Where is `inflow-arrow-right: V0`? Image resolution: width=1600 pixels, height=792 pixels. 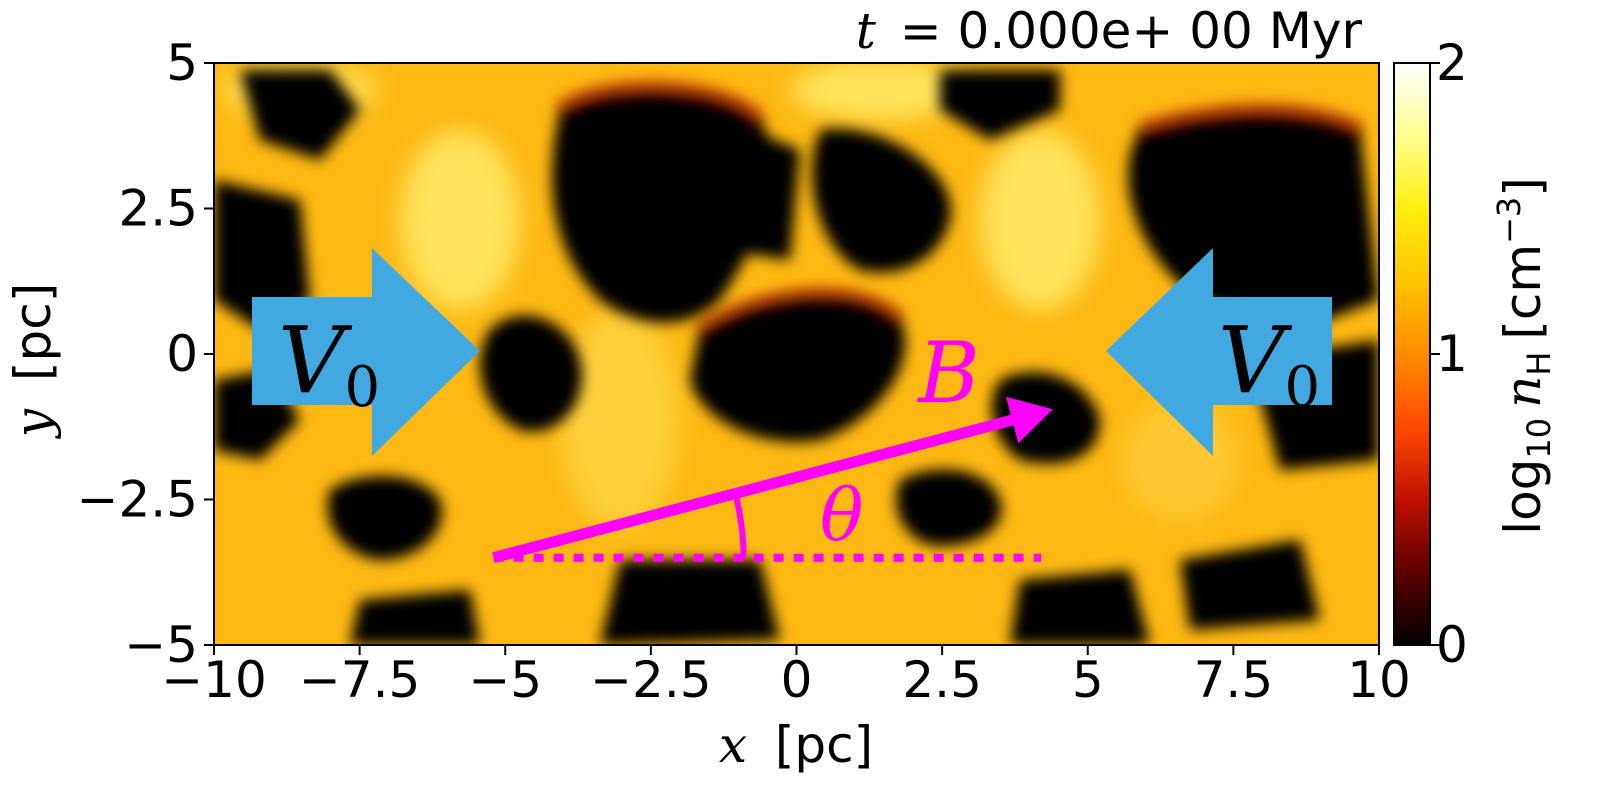
inflow-arrow-right: V0 is located at coordinates (1219, 352).